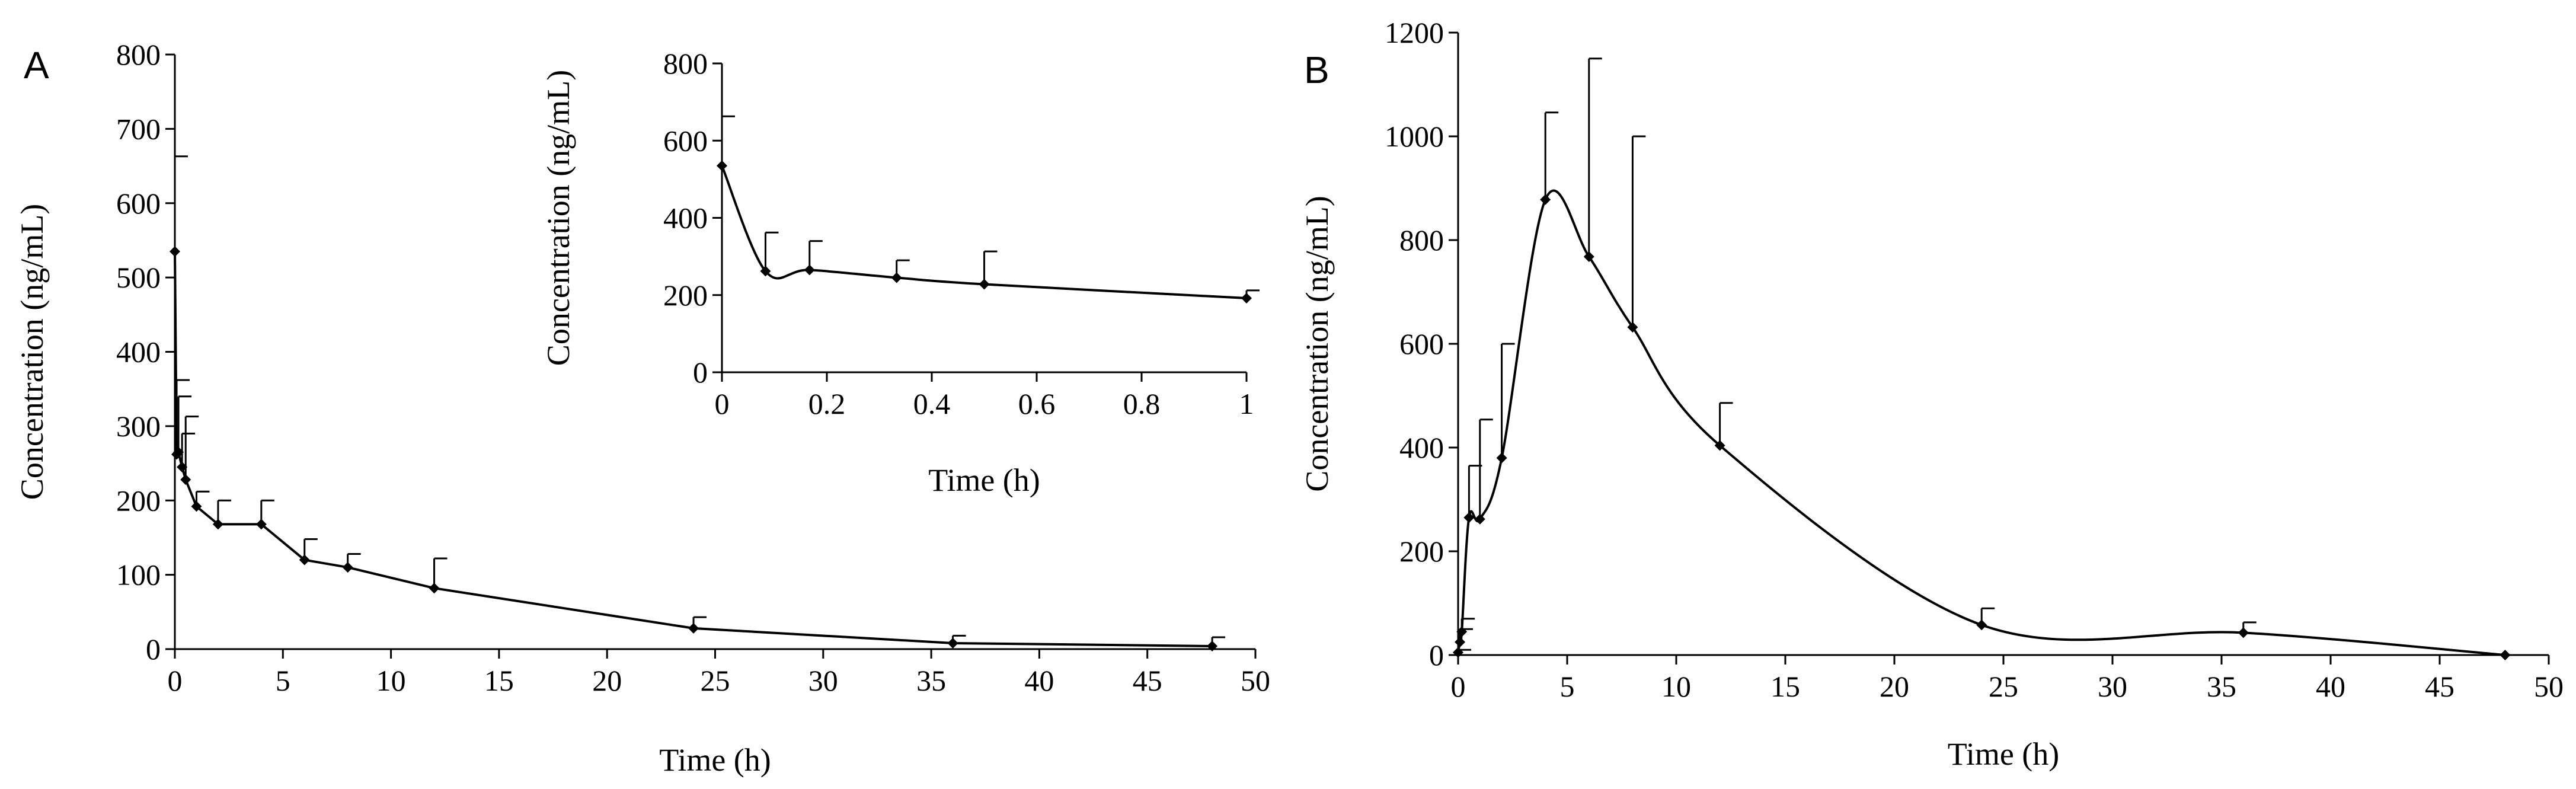 The width and height of the screenshot is (2576, 789). What do you see at coordinates (138, 54) in the screenshot?
I see `panel-a-y-tick-label: 800` at bounding box center [138, 54].